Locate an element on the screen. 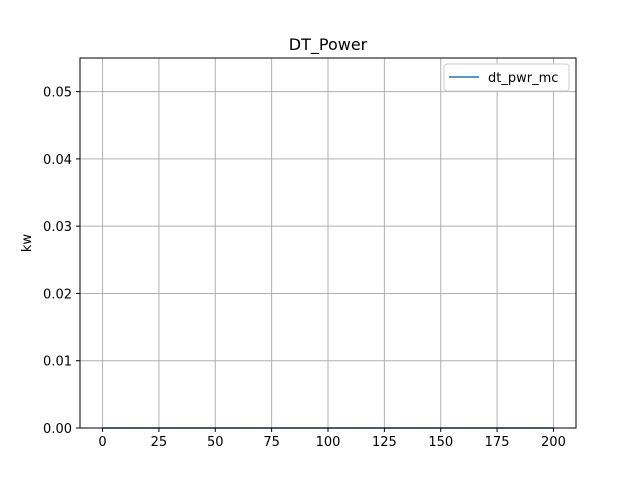 The height and width of the screenshot is (480, 640). y-tick-label: 0.03 is located at coordinates (57, 227).